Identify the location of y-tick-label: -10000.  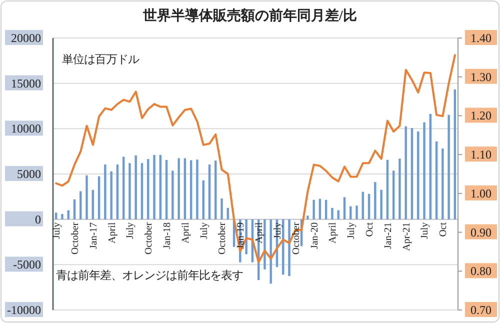
(24, 310).